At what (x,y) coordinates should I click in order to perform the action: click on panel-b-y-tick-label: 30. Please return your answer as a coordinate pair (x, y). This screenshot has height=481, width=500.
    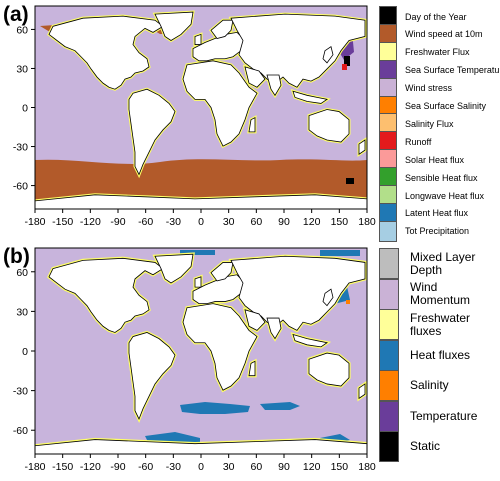
    Looking at the image, I should click on (22, 312).